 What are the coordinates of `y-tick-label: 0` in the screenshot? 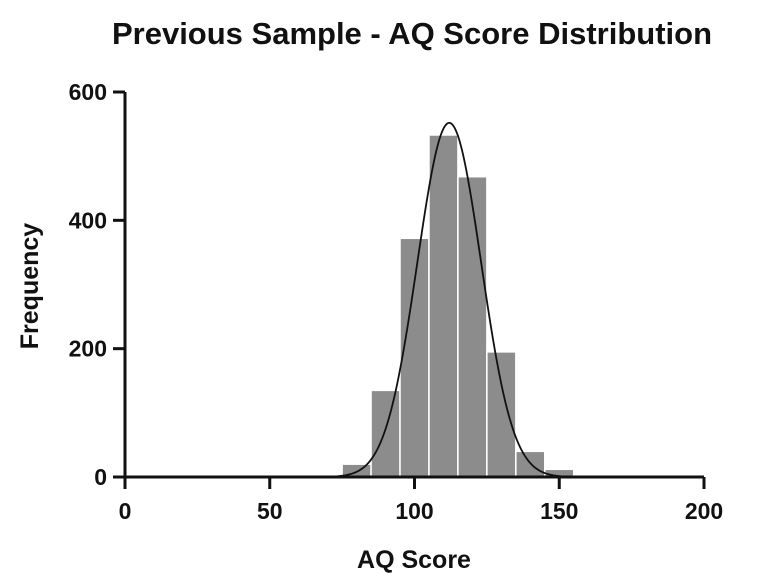 It's located at (100, 477).